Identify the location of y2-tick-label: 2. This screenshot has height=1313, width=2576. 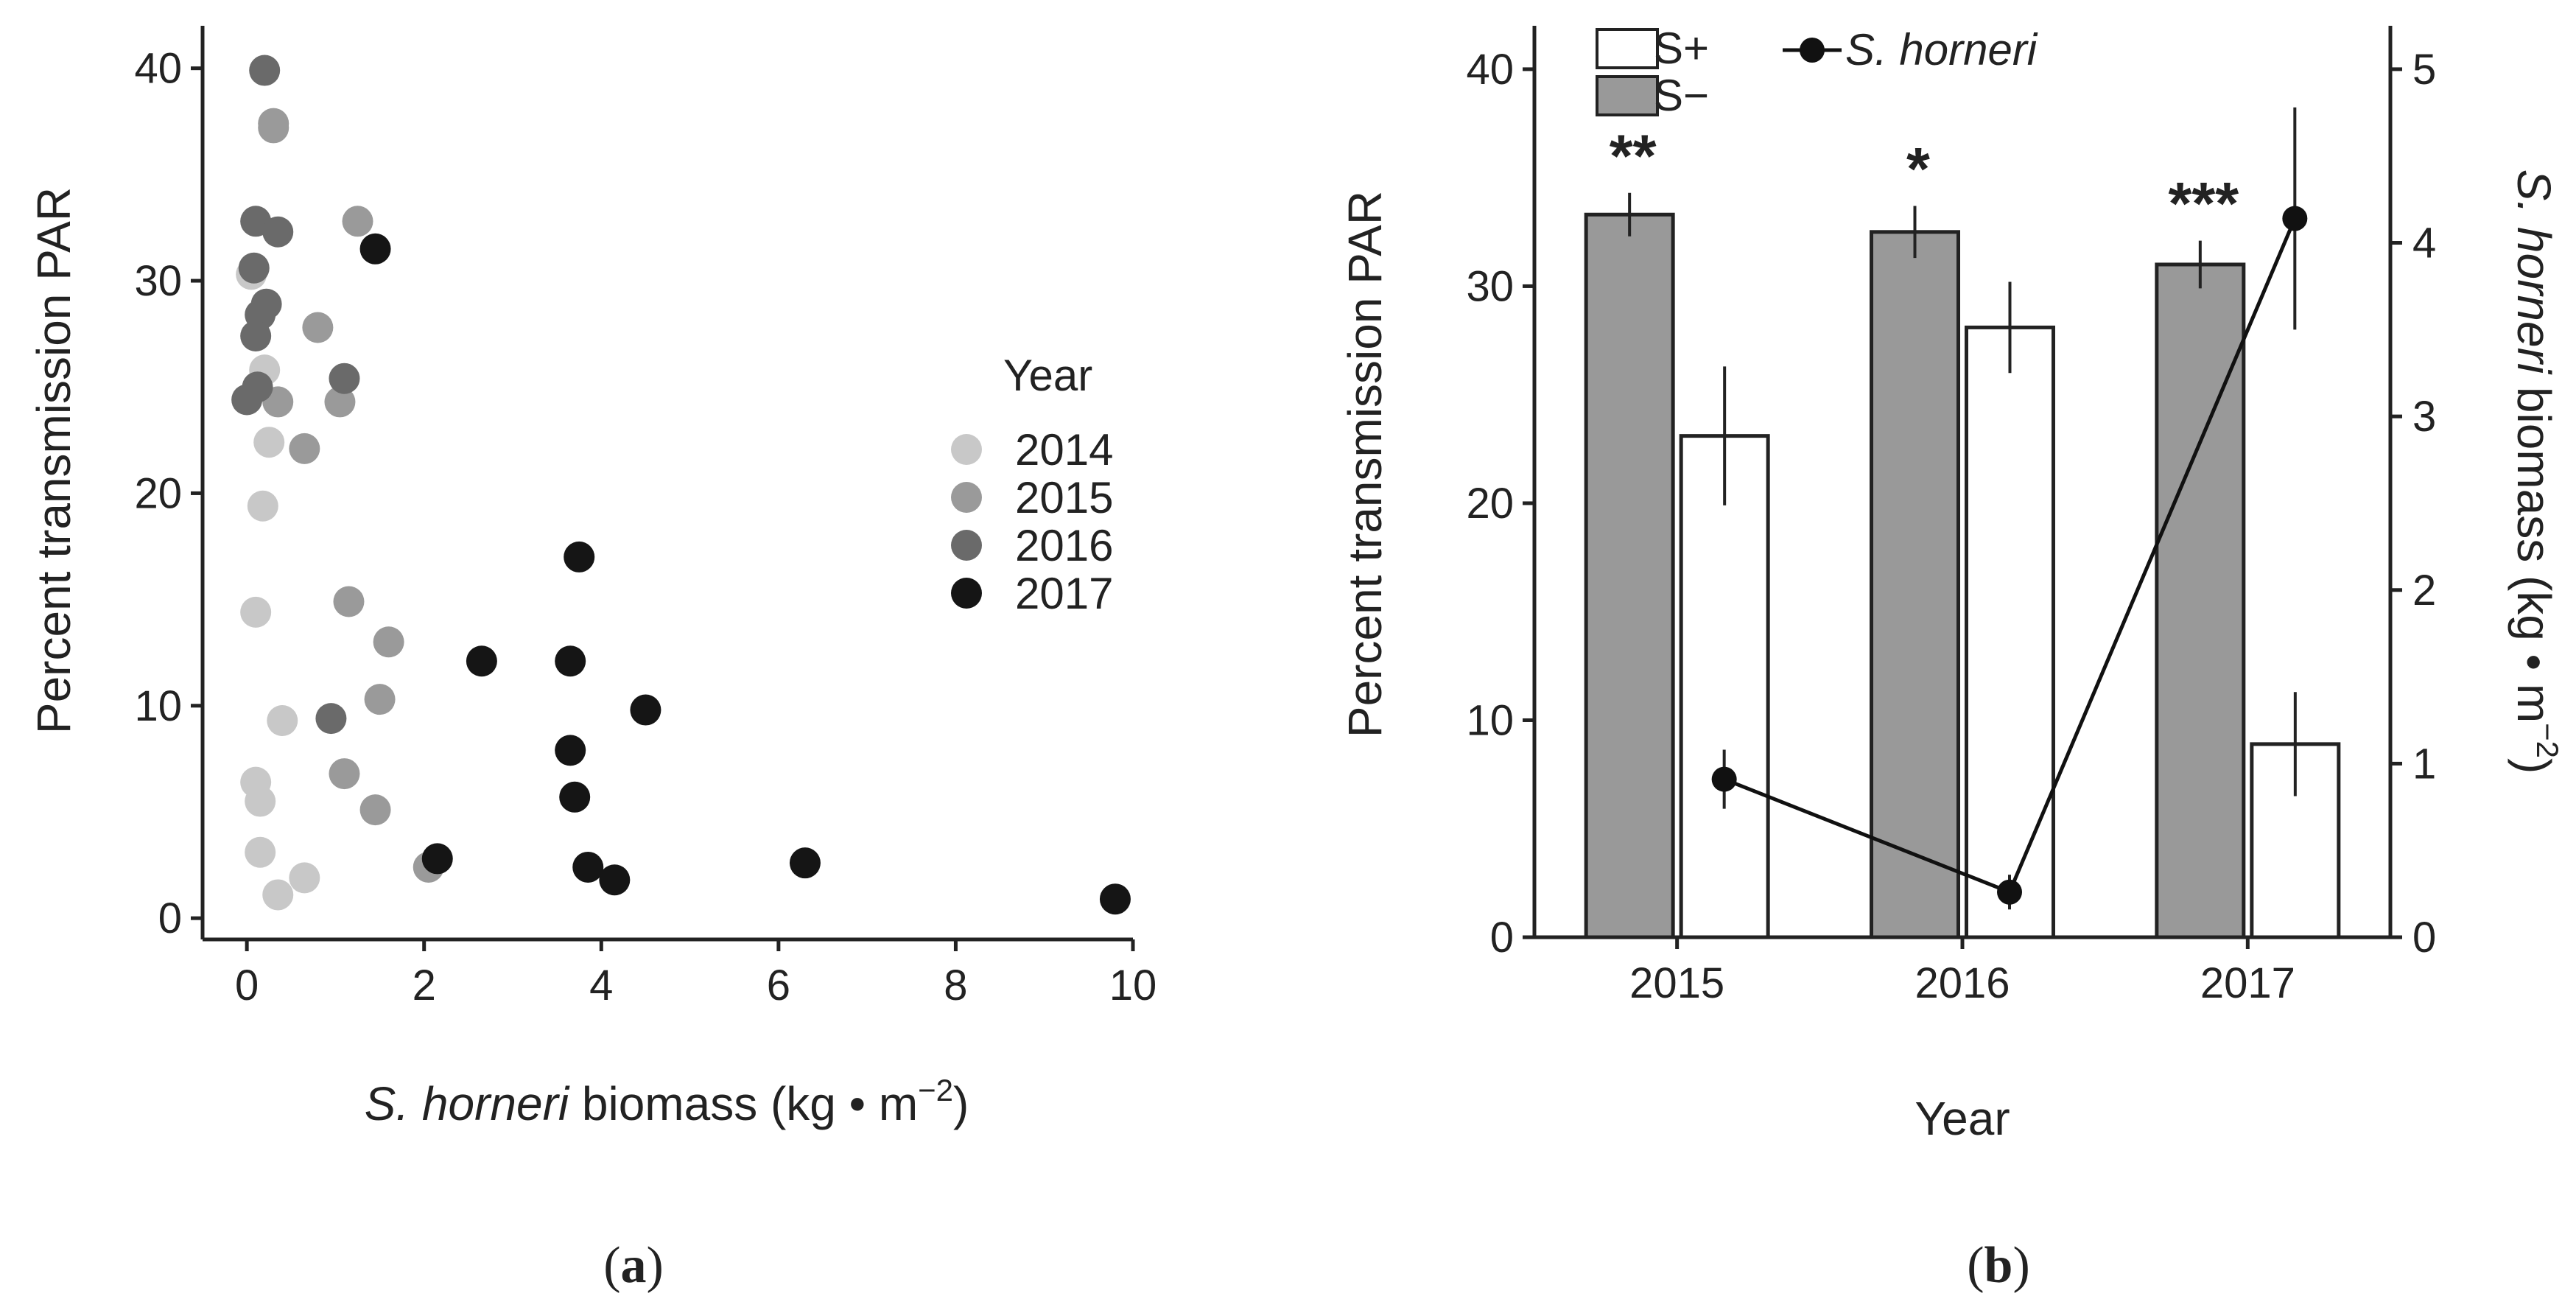
(2424, 591).